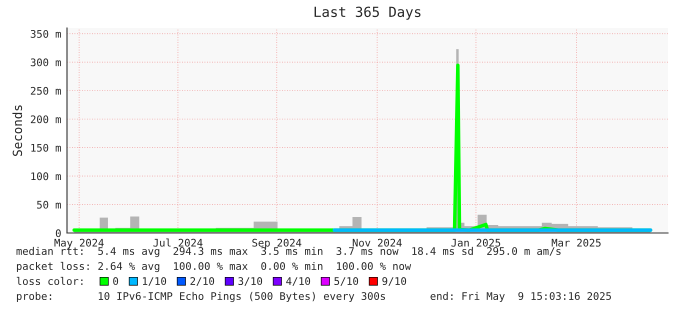 This screenshot has width=697, height=315. What do you see at coordinates (49, 281) in the screenshot?
I see `legend-title: loss color:` at bounding box center [49, 281].